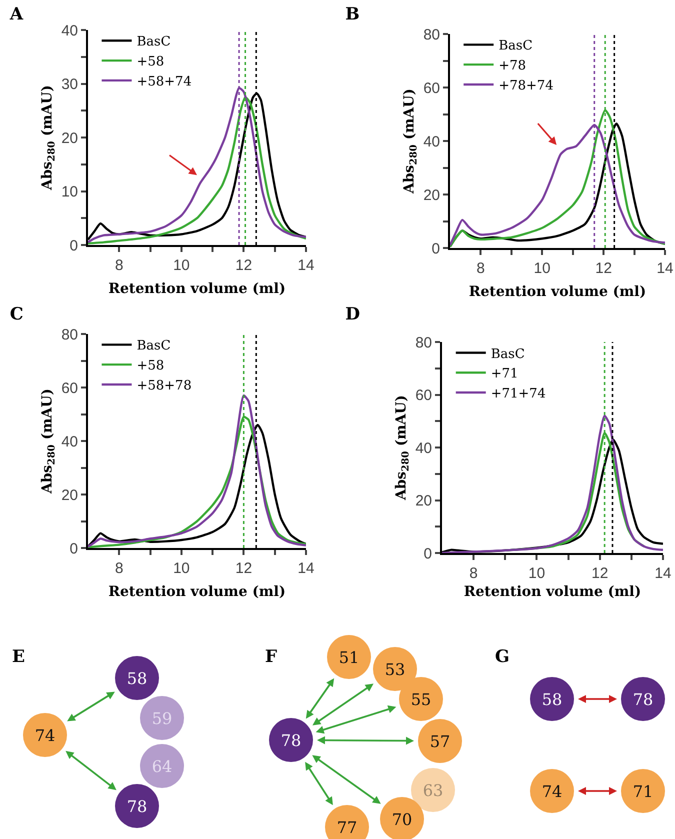 Image resolution: width=675 pixels, height=839 pixels. Describe the element at coordinates (164, 82) in the screenshot. I see `legend-label: +58+74` at that location.